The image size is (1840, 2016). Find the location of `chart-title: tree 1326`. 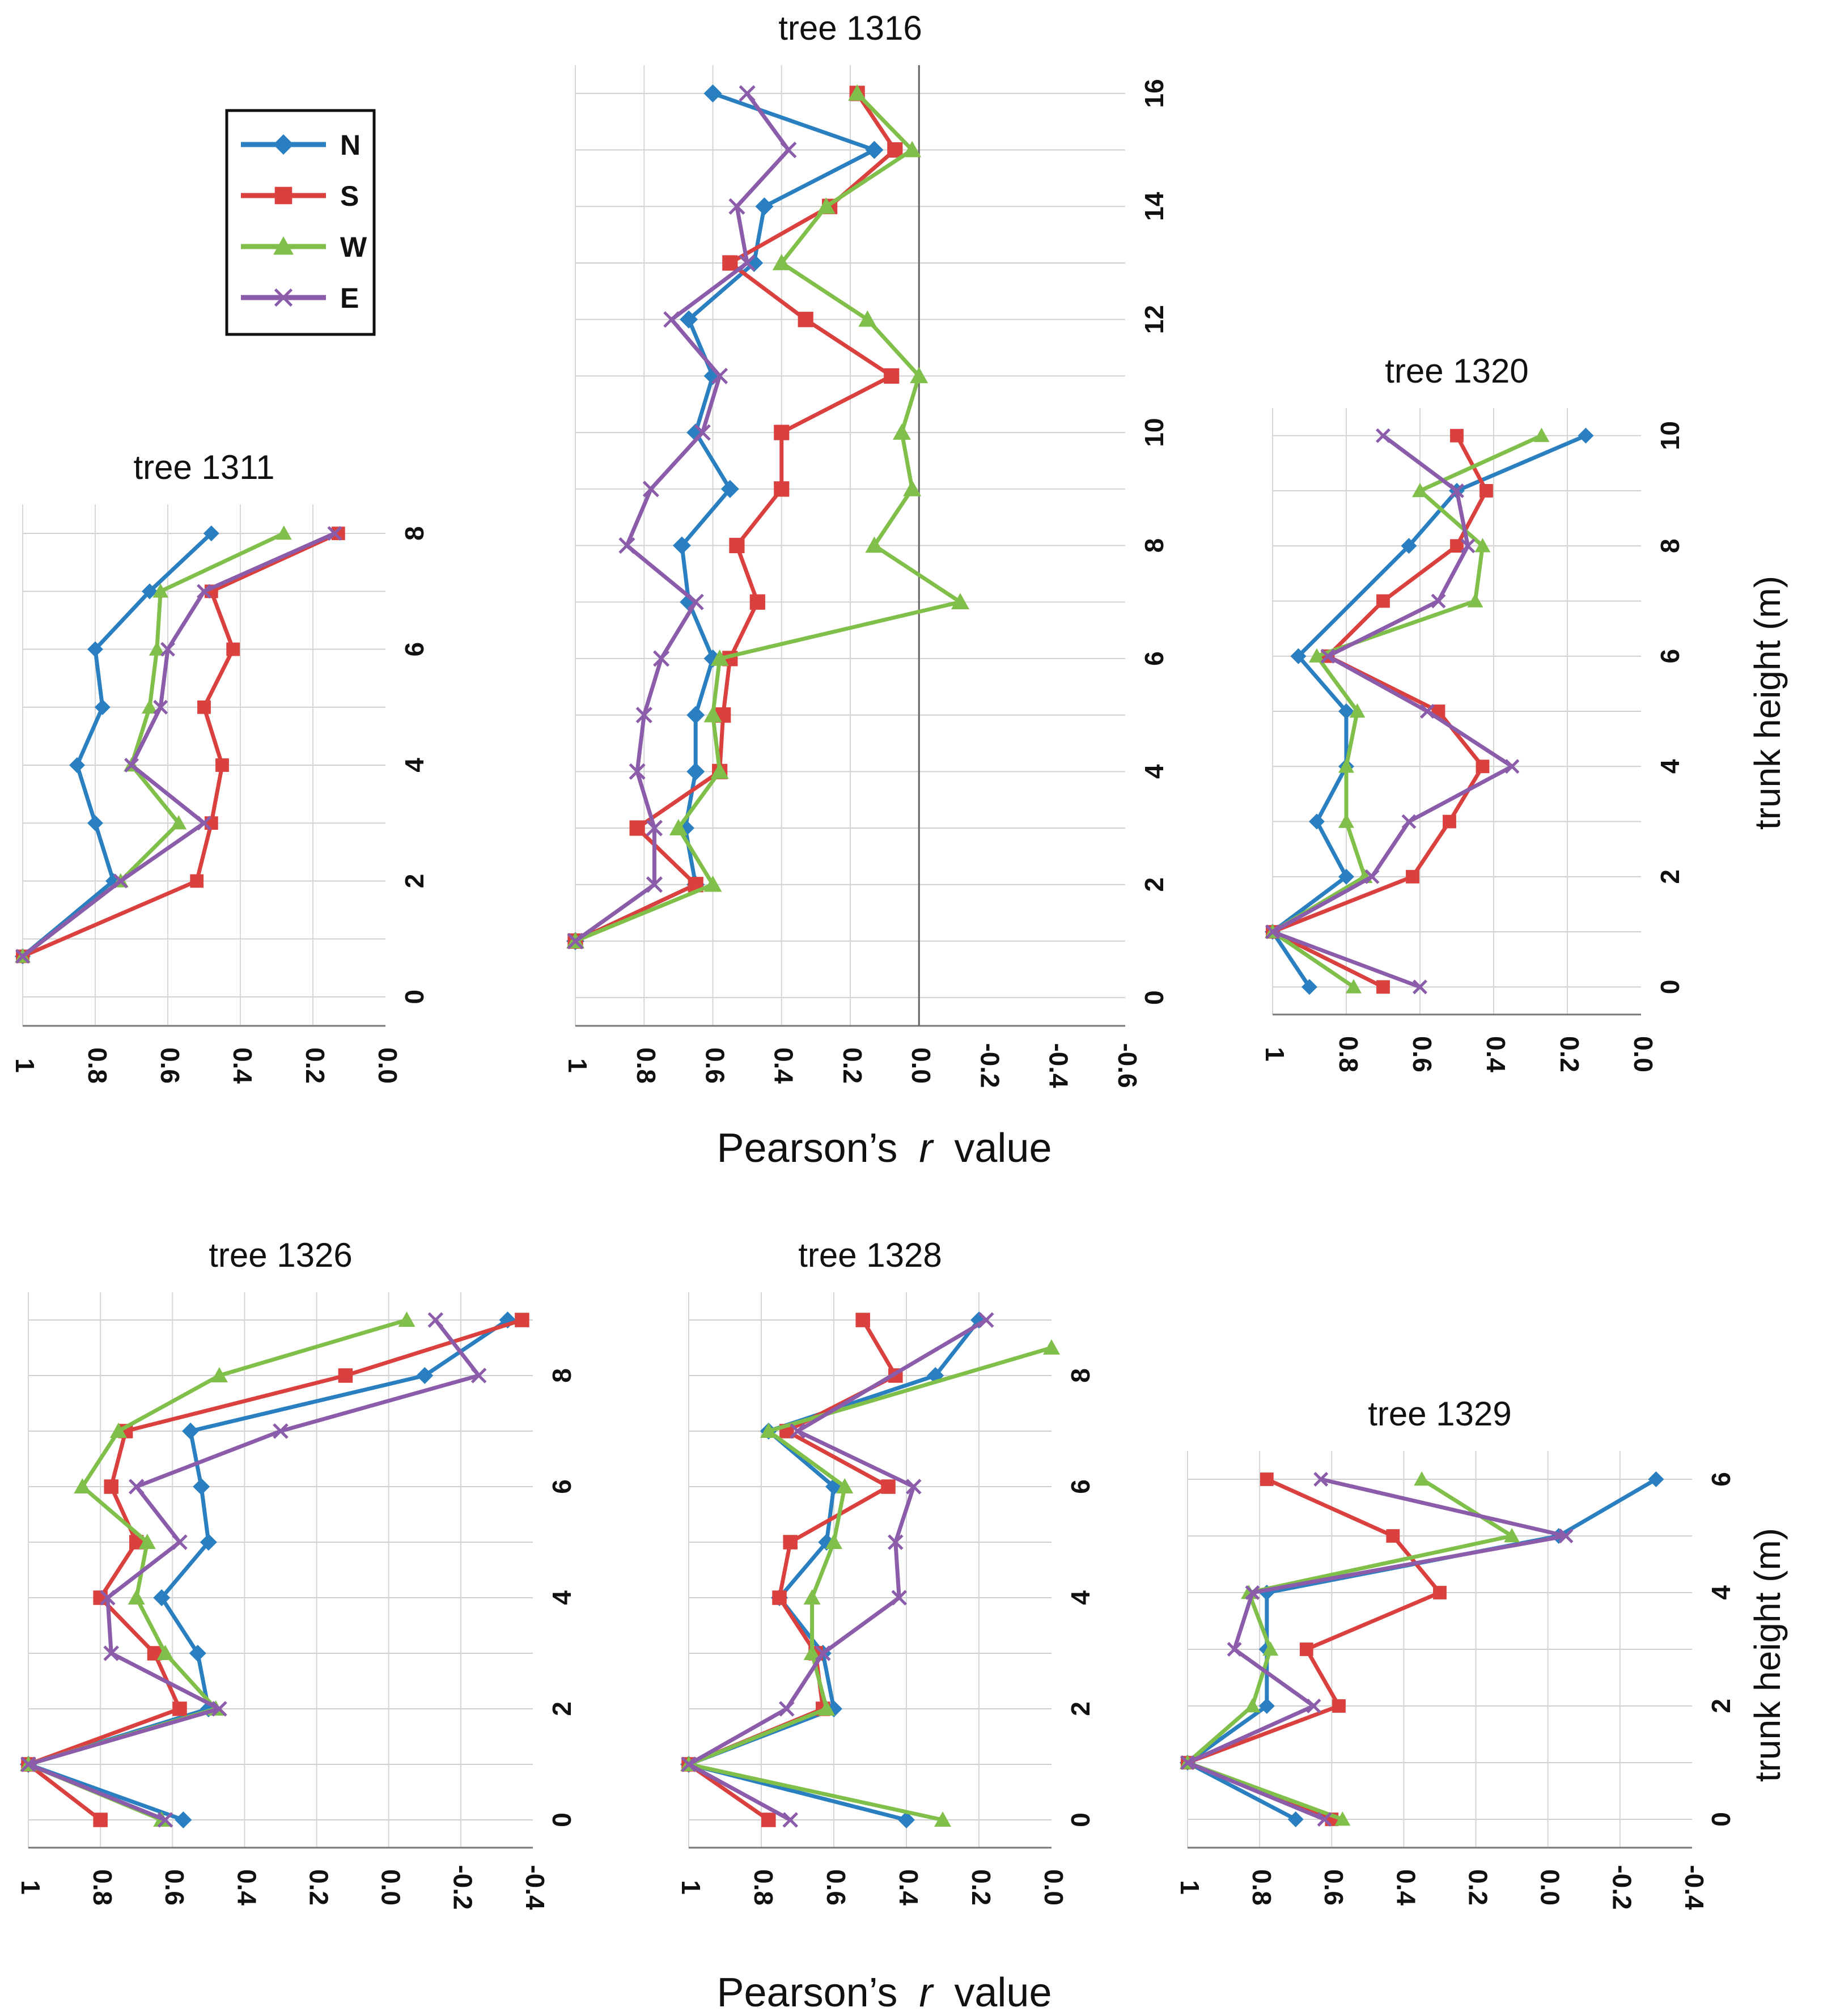

chart-title: tree 1326 is located at coordinates (281, 1255).